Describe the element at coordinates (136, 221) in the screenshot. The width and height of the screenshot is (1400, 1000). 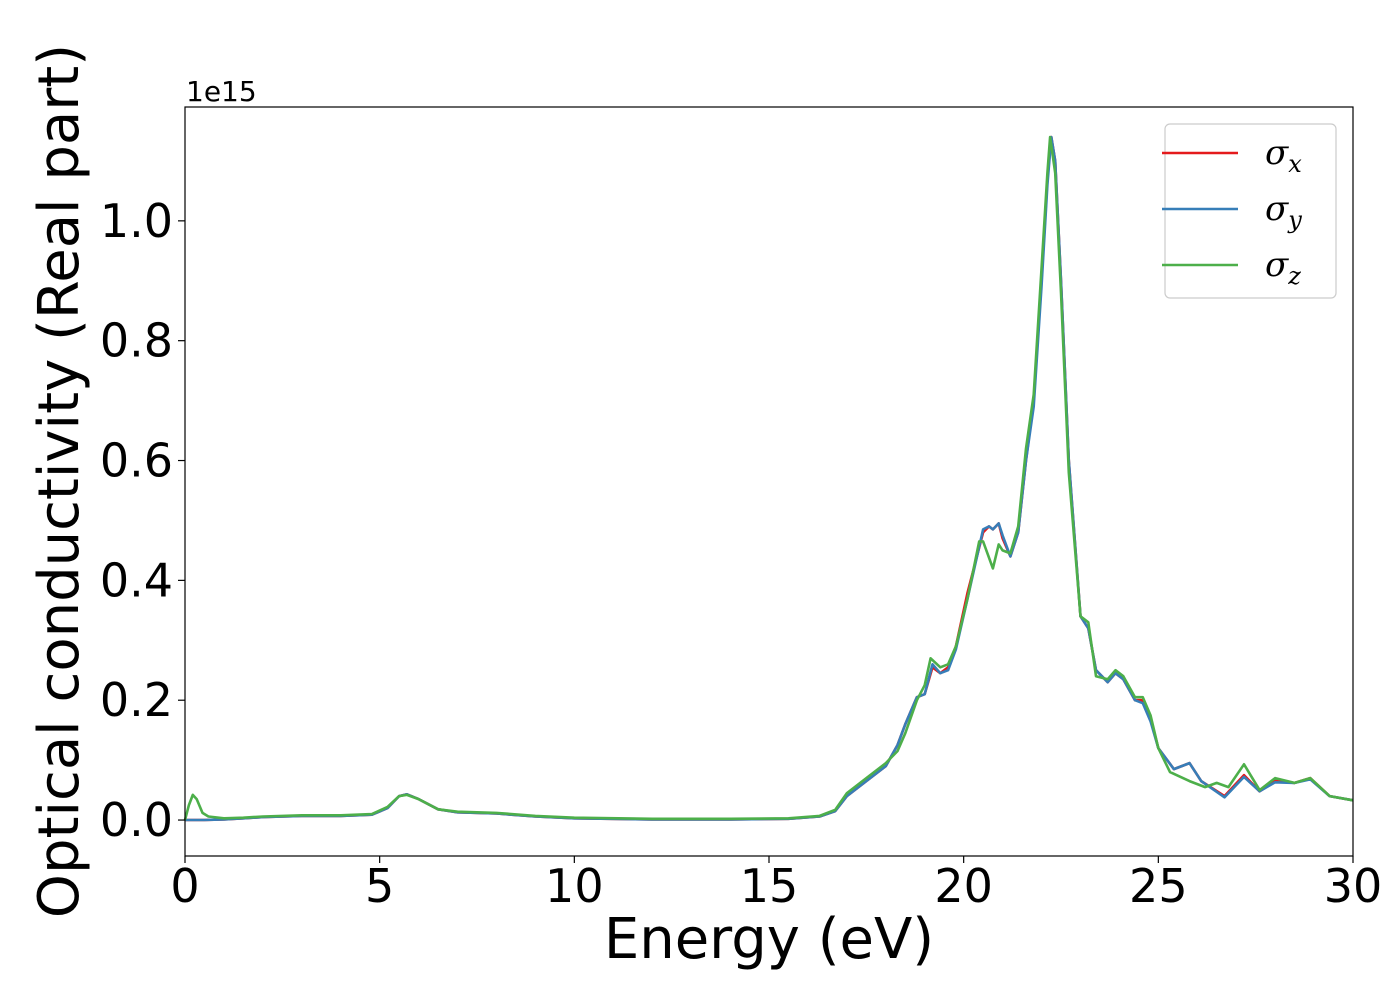
I see `y-tick-label: 1.0` at that location.